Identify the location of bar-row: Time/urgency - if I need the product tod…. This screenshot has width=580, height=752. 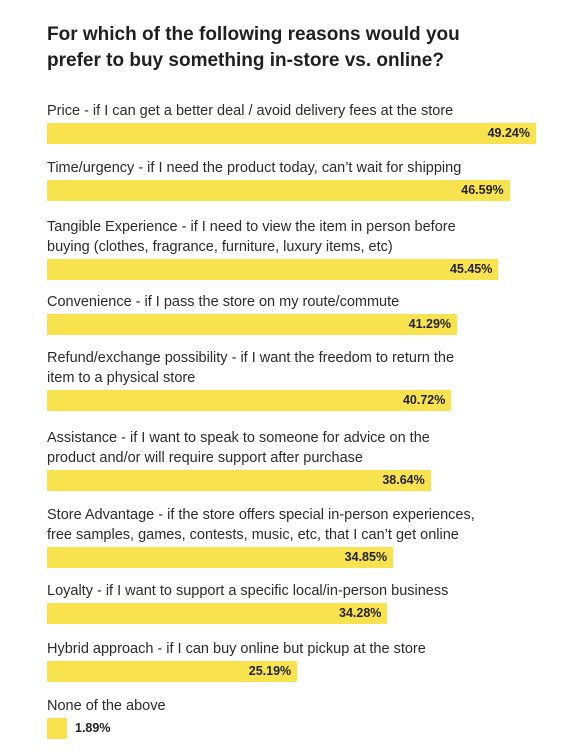
(297, 179).